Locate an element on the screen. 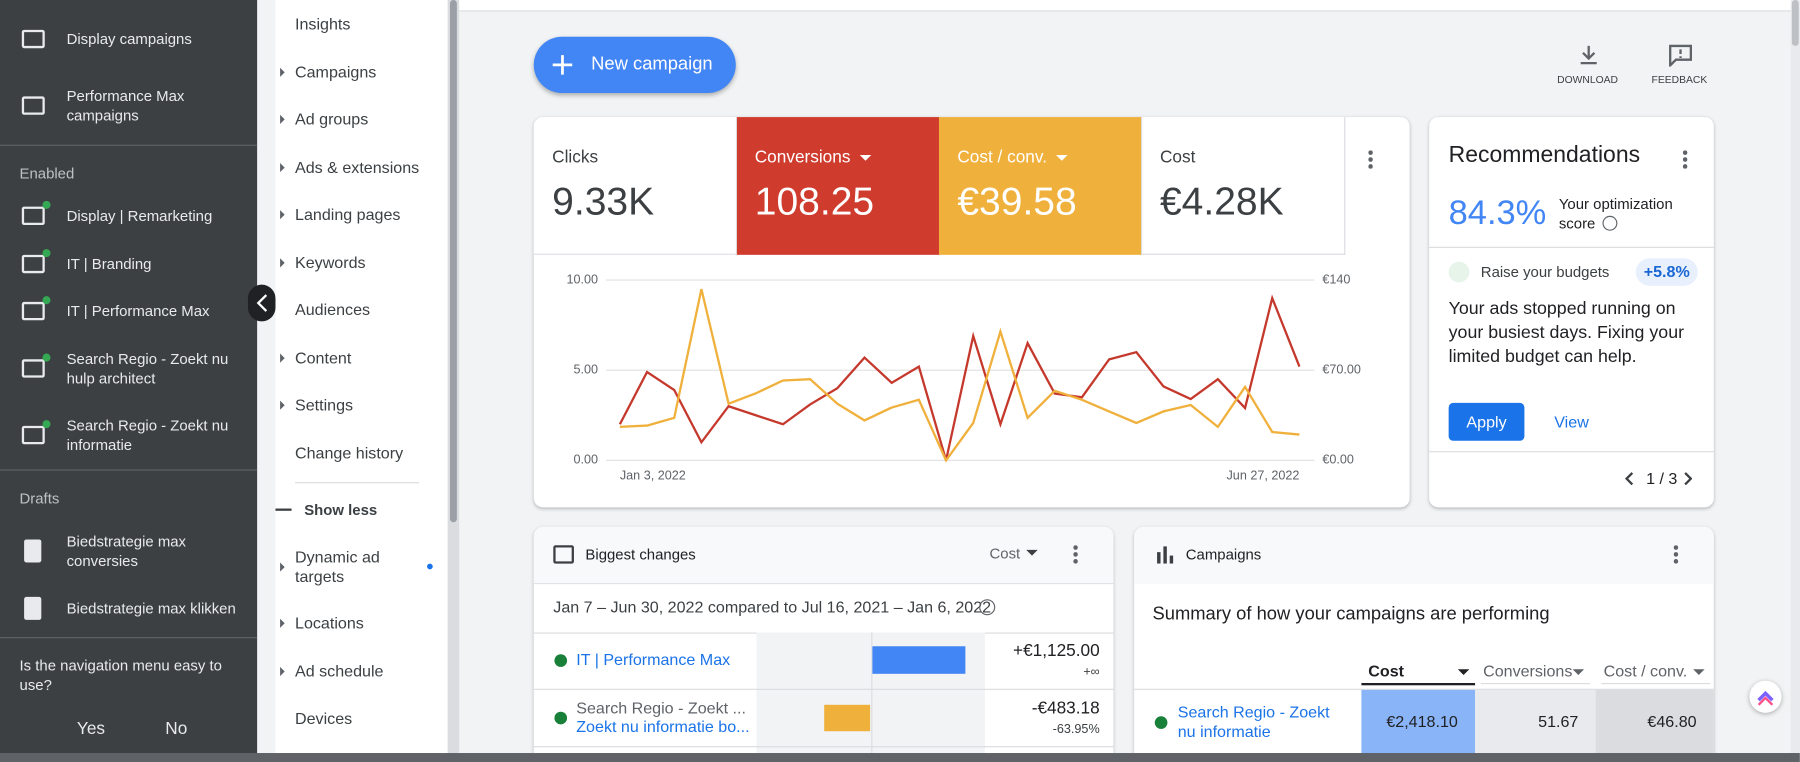 The height and width of the screenshot is (762, 1800). menu-item: Ad groups is located at coordinates (332, 118).